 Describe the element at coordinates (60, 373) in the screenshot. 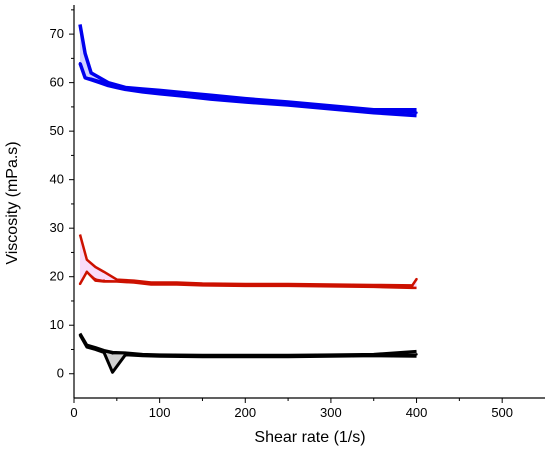

I see `y-tick-label: 0` at that location.